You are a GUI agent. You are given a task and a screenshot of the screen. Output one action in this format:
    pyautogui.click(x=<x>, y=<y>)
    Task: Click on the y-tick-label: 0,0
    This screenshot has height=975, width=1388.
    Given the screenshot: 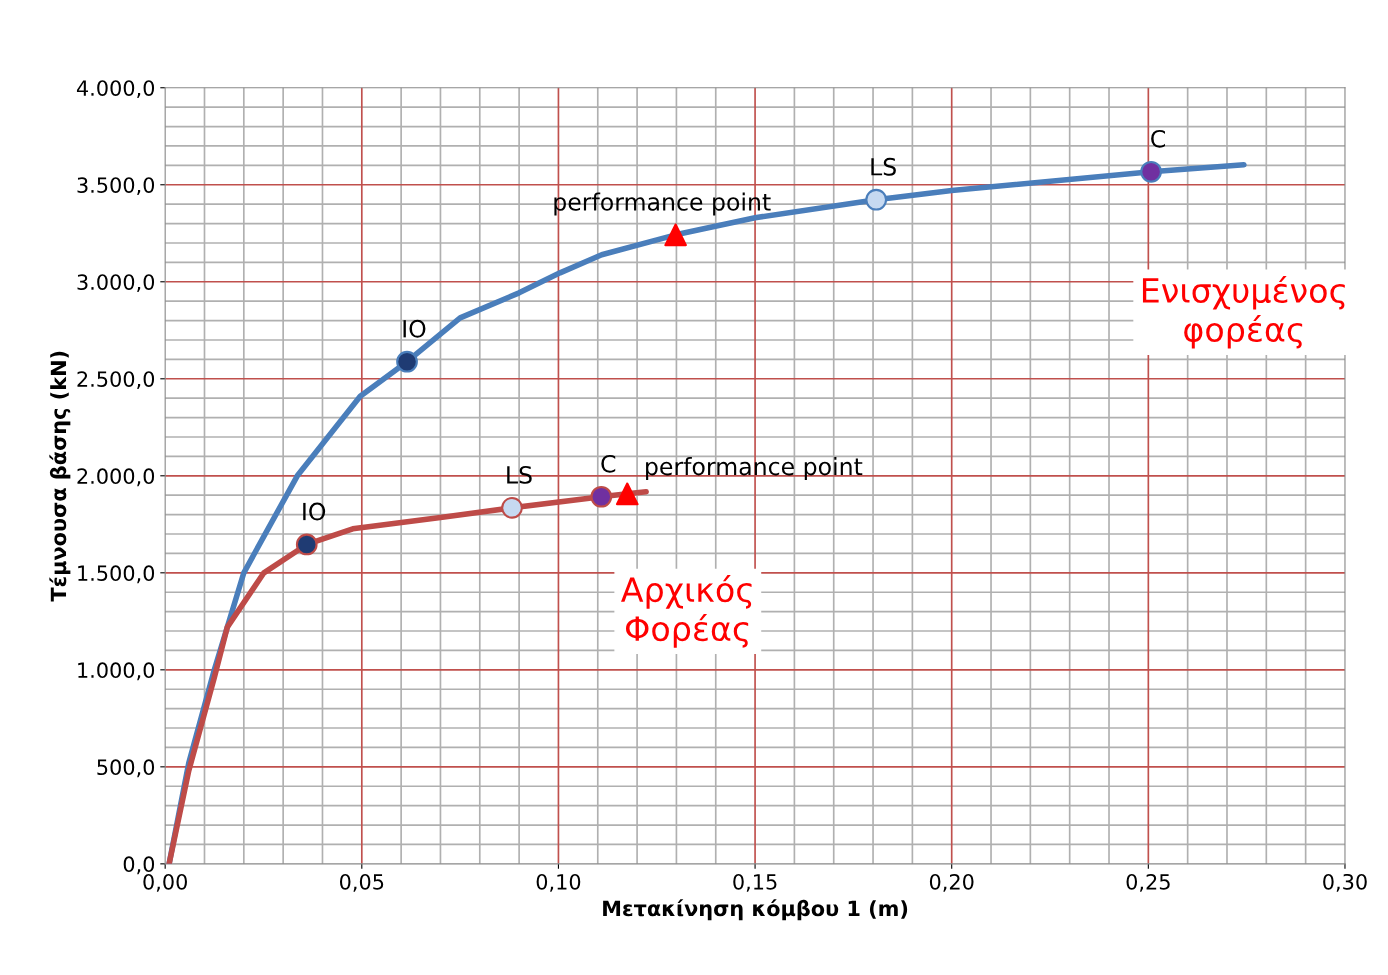 What is the action you would take?
    pyautogui.click(x=139, y=865)
    